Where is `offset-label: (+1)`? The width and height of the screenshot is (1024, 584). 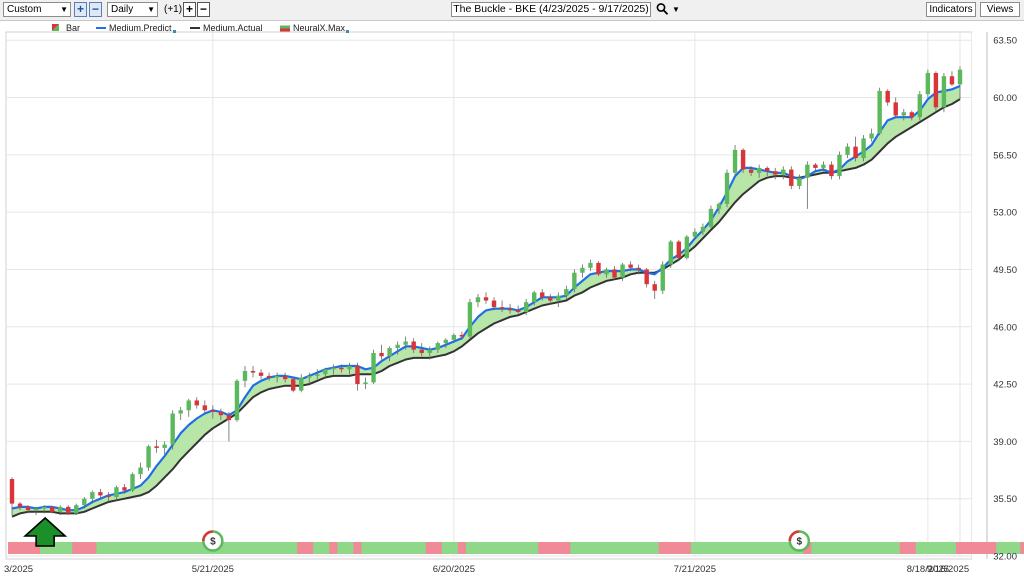
offset-label: (+1) is located at coordinates (173, 9).